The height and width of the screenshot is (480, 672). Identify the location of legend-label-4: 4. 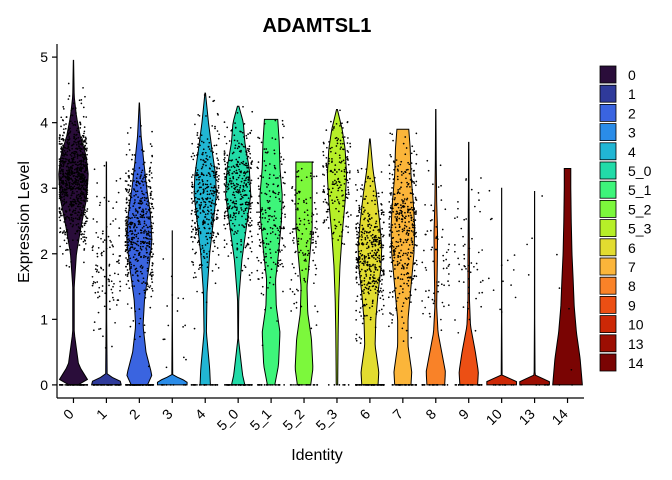
(632, 152).